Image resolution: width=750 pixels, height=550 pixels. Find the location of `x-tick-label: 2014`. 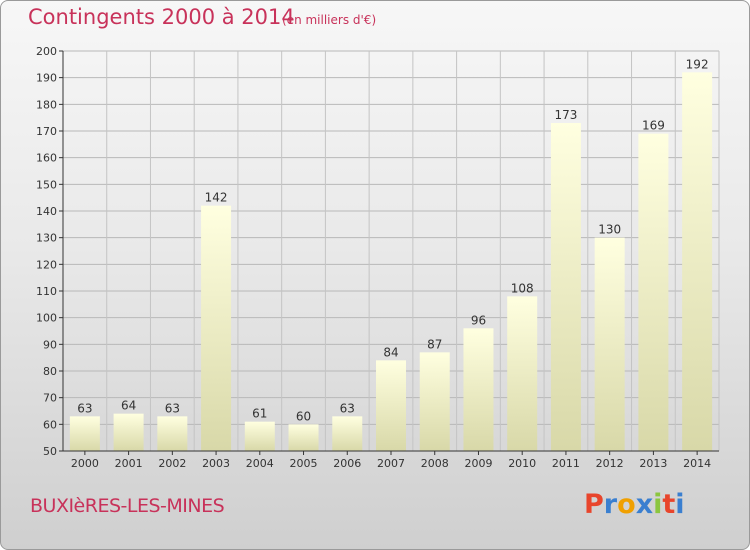

x-tick-label: 2014 is located at coordinates (697, 463).